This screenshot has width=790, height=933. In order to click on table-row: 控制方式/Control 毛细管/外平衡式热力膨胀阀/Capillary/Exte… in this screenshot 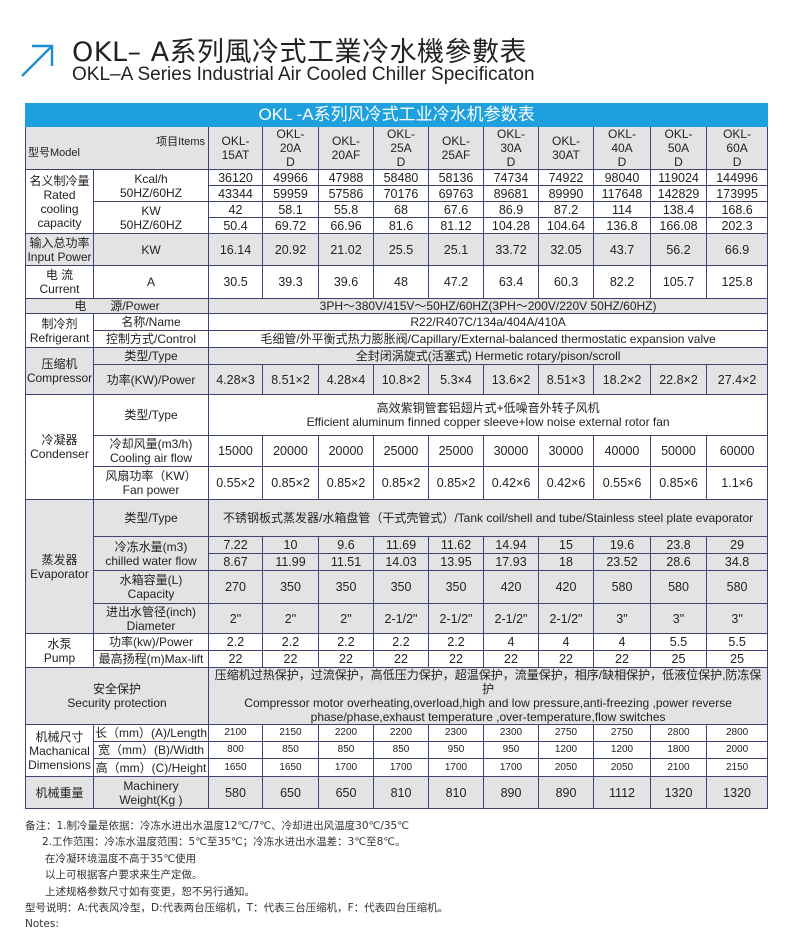, I will do `click(397, 339)`.